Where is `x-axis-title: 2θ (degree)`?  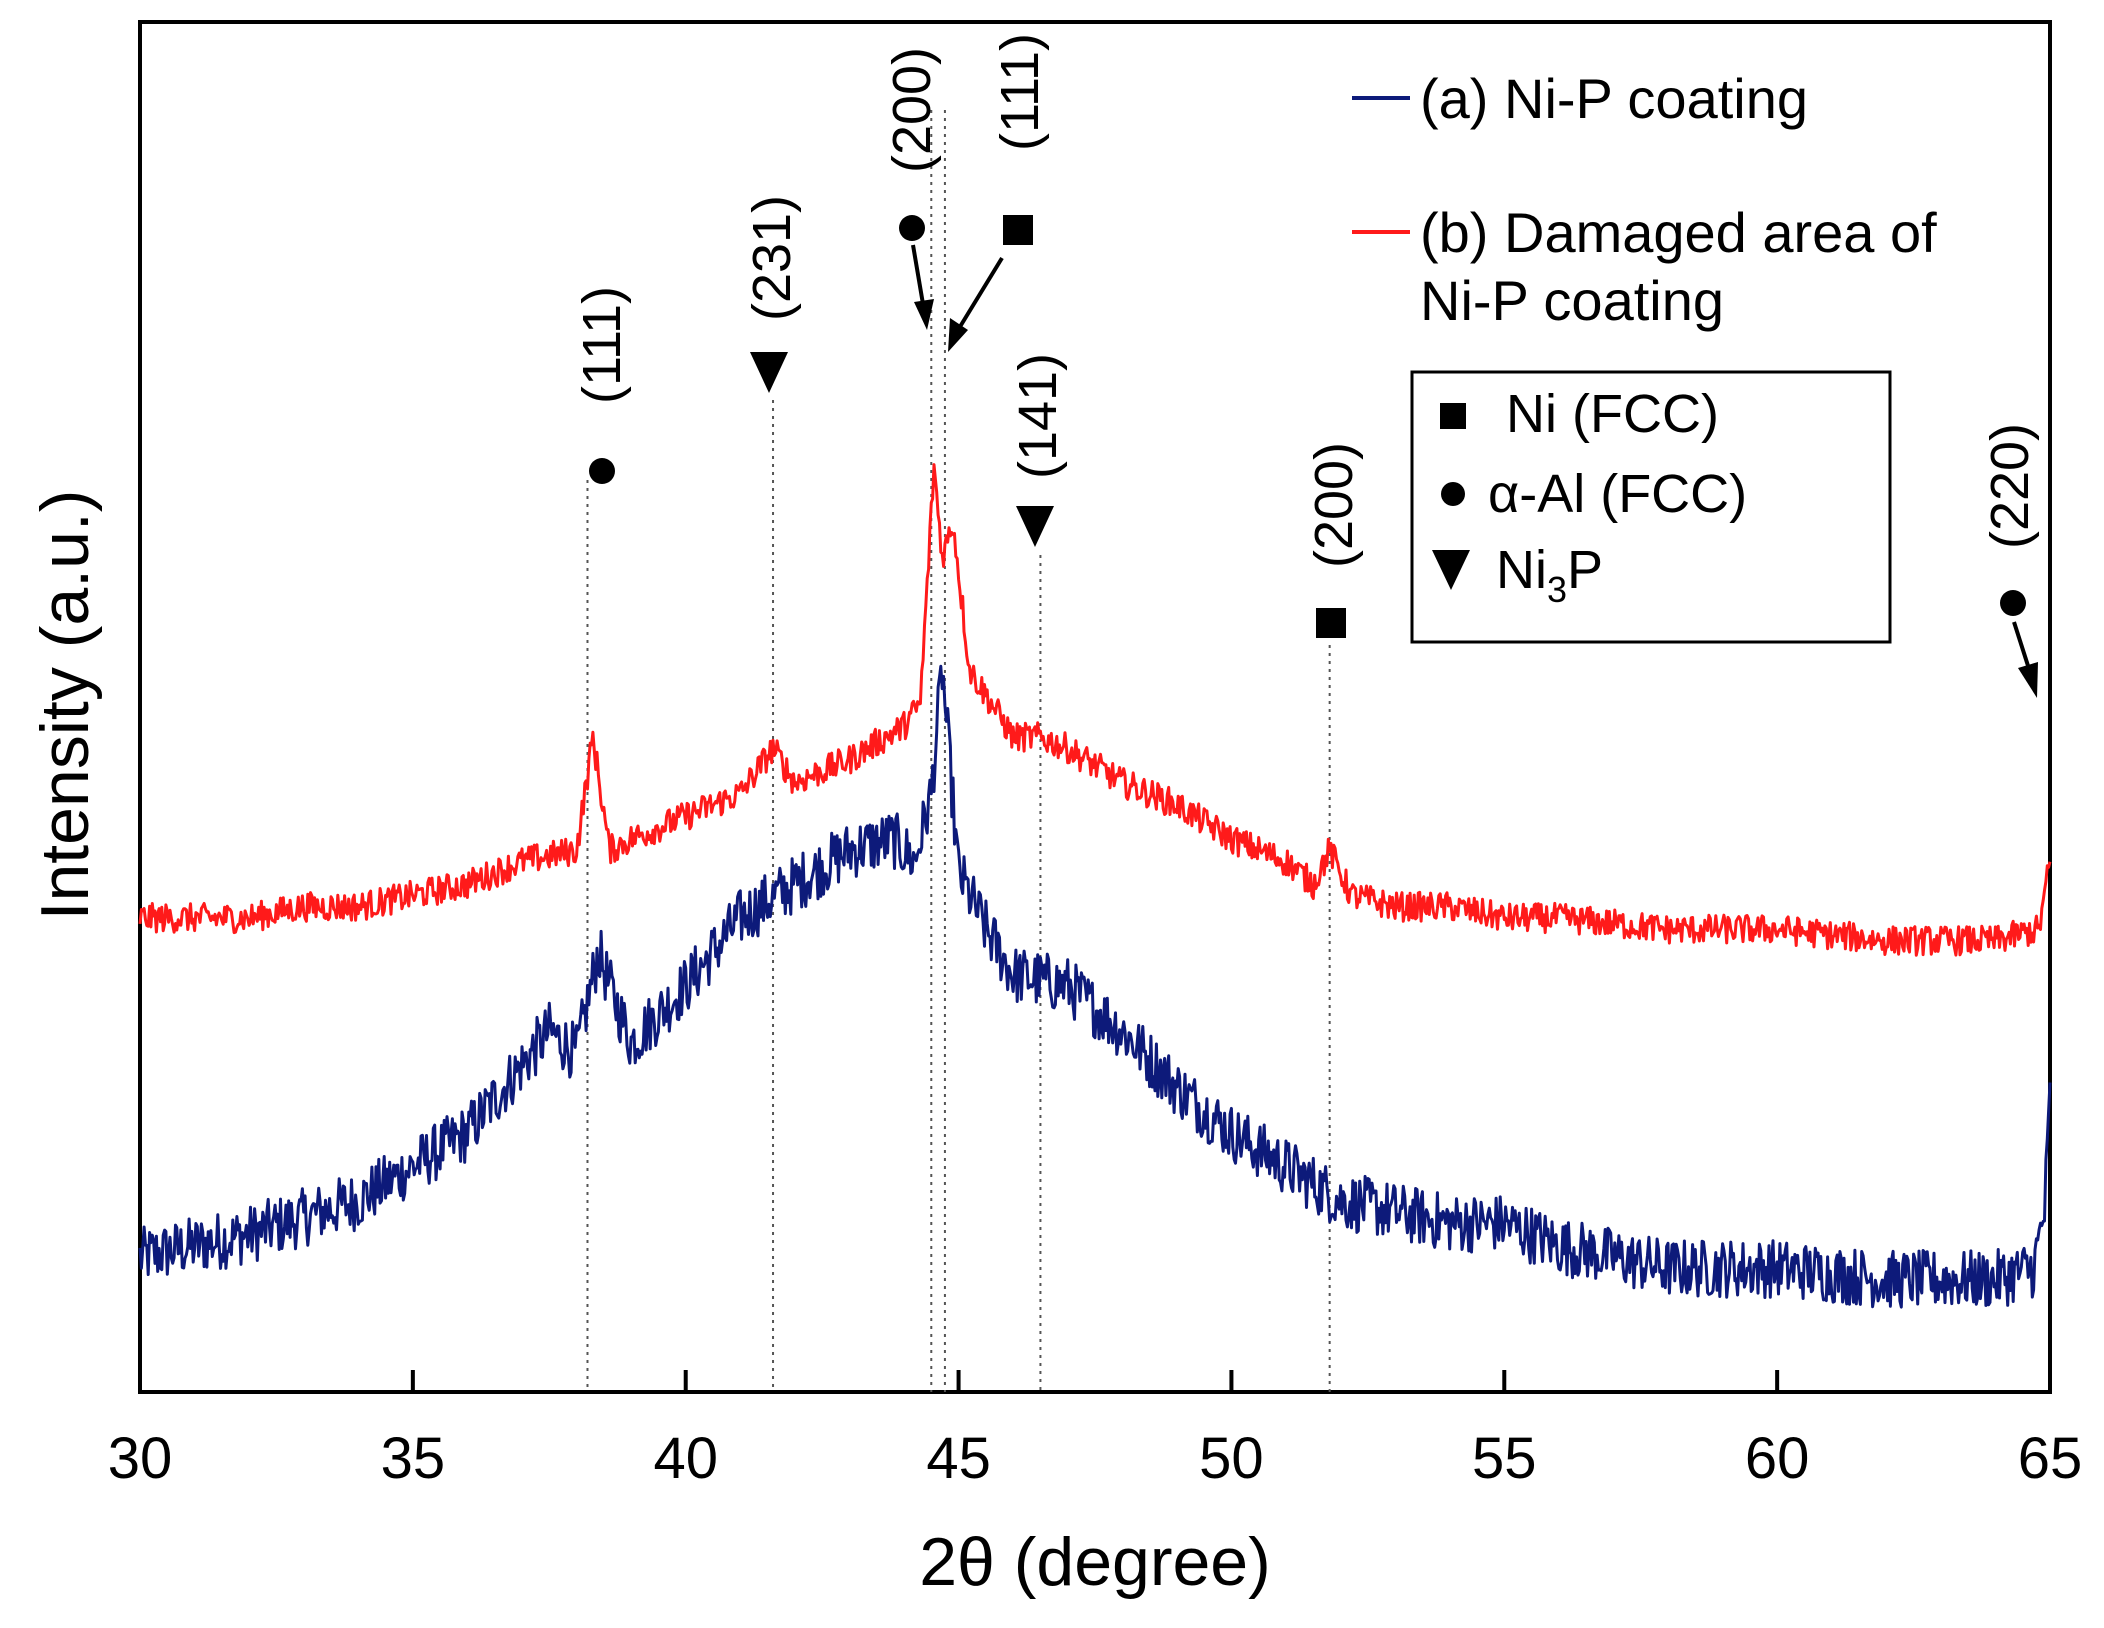 x-axis-title: 2θ (degree) is located at coordinates (1095, 1562).